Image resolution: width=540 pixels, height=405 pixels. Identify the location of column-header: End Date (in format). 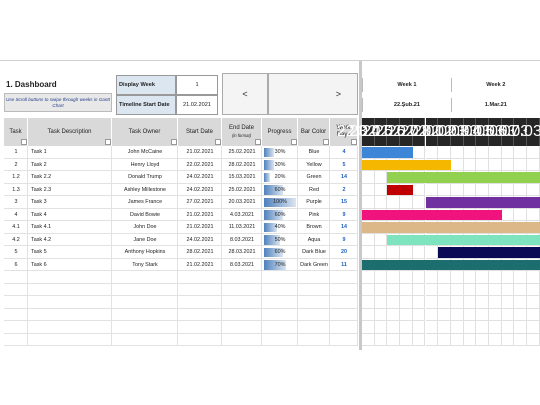
(242, 132).